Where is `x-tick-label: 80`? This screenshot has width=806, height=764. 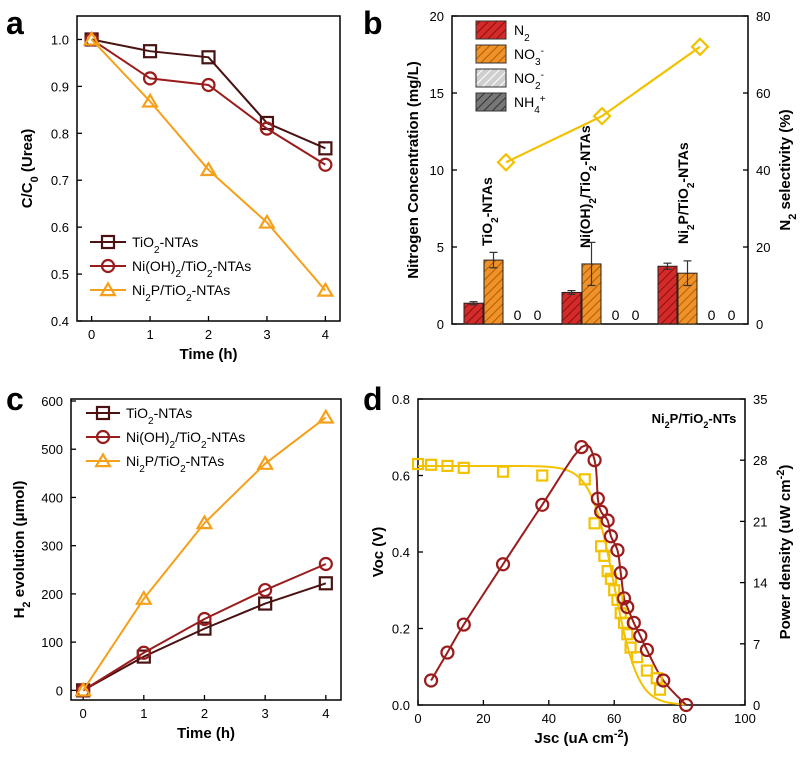
x-tick-label: 80 is located at coordinates (679, 718).